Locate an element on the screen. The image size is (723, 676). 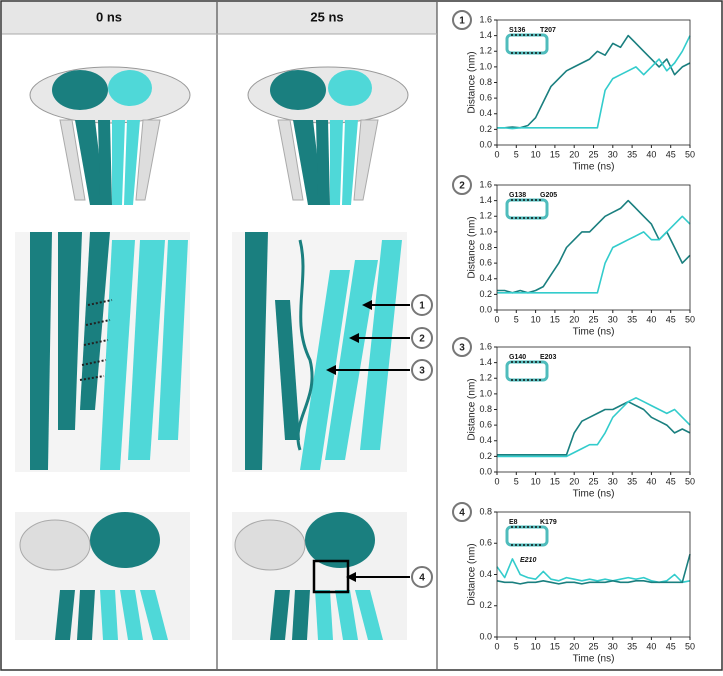
panel-label: 1 is located at coordinates (462, 21).